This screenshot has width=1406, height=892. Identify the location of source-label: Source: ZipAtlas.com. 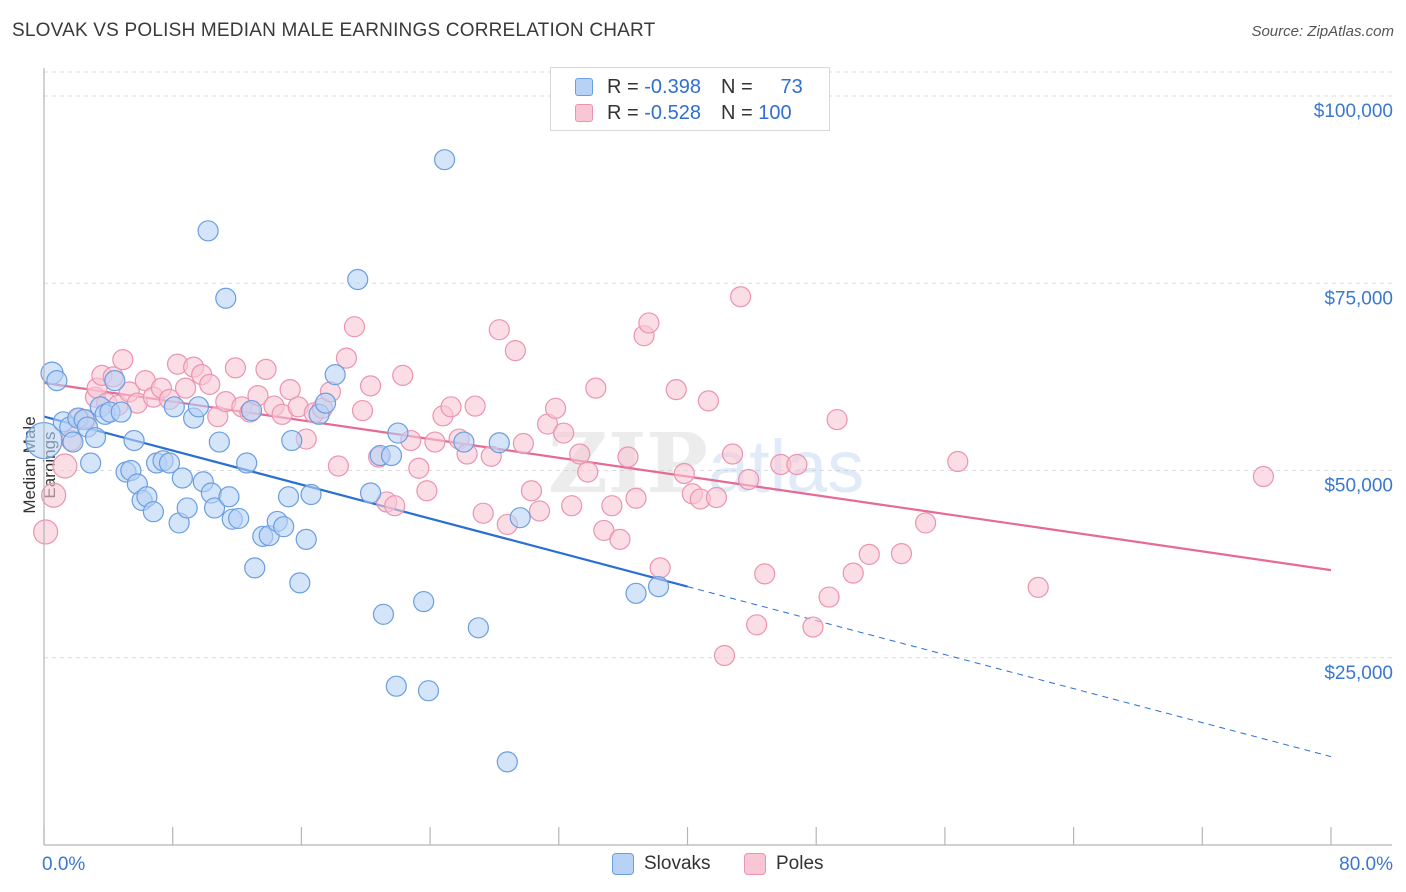
(1322, 31).